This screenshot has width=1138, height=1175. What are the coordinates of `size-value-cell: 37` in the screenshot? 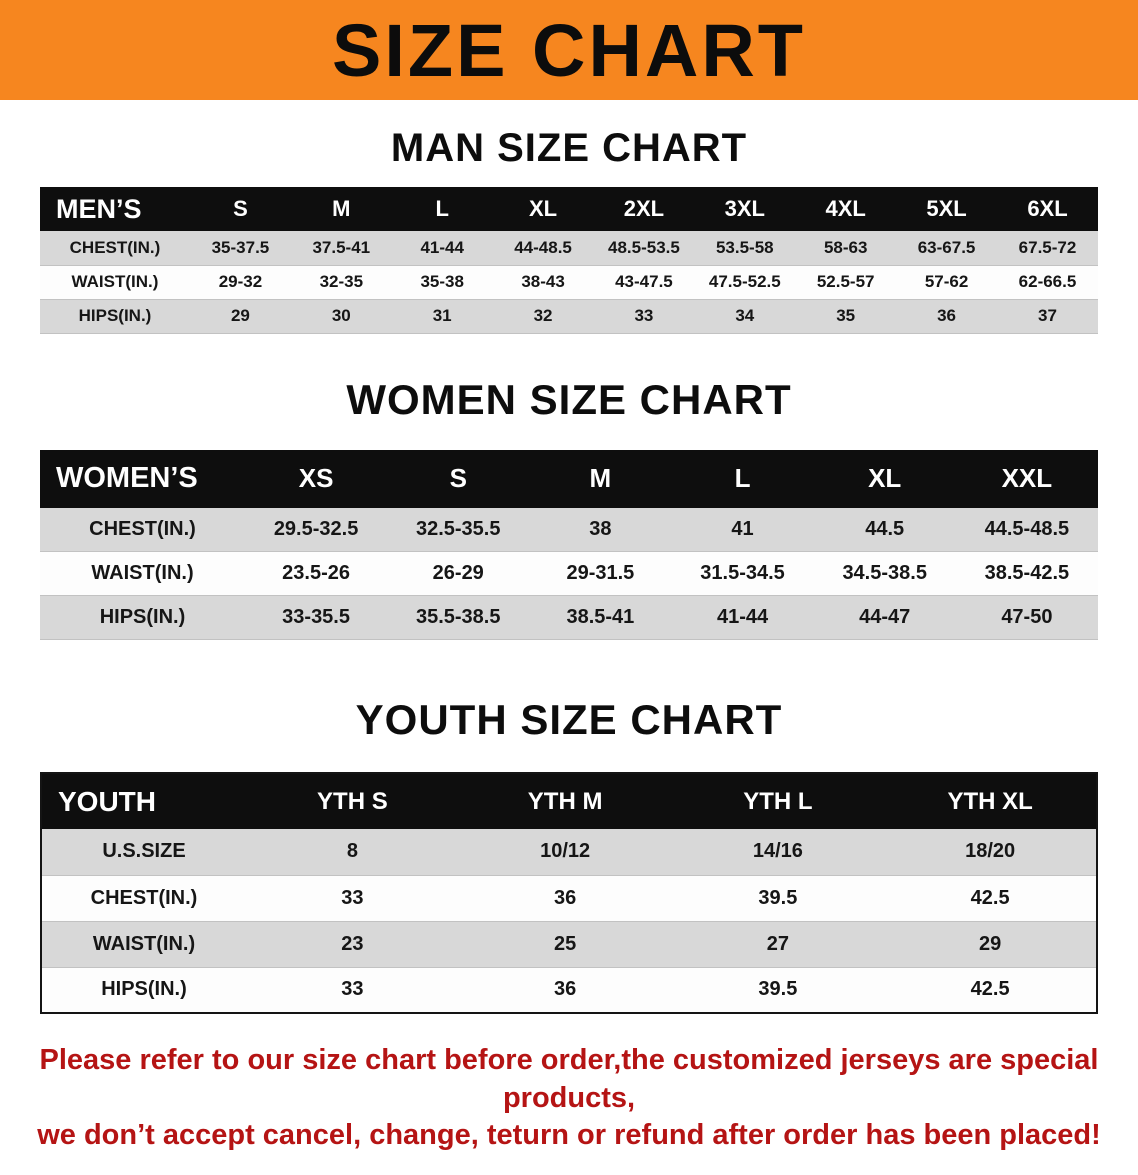 It's located at (1047, 315).